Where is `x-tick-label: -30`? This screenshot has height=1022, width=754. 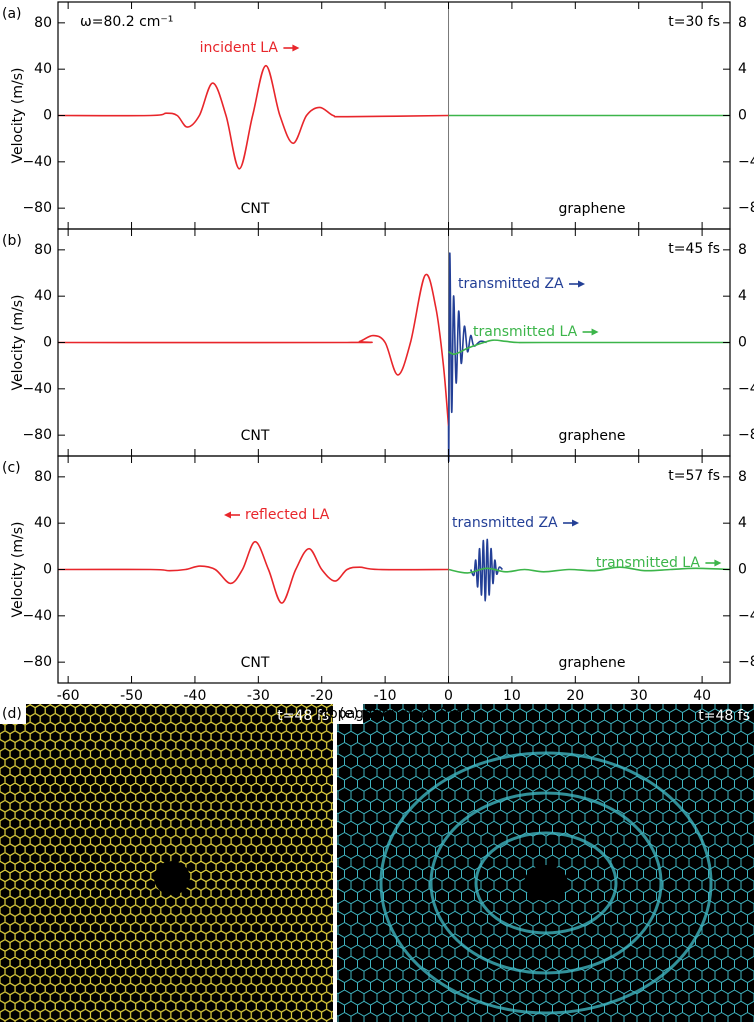
x-tick-label: -30 is located at coordinates (258, 696).